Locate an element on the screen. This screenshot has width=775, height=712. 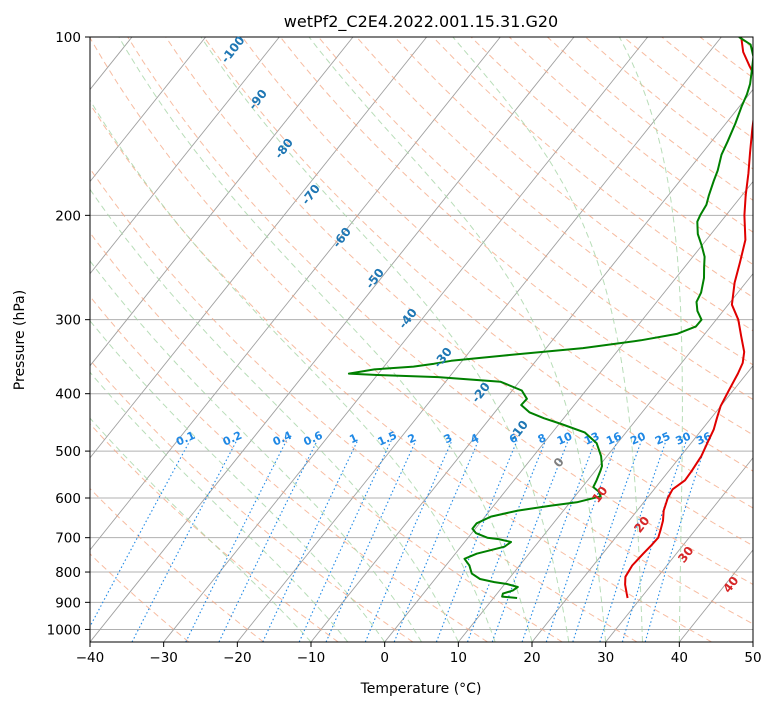
mixing-ratio-label: 36 is located at coordinates (704, 439).